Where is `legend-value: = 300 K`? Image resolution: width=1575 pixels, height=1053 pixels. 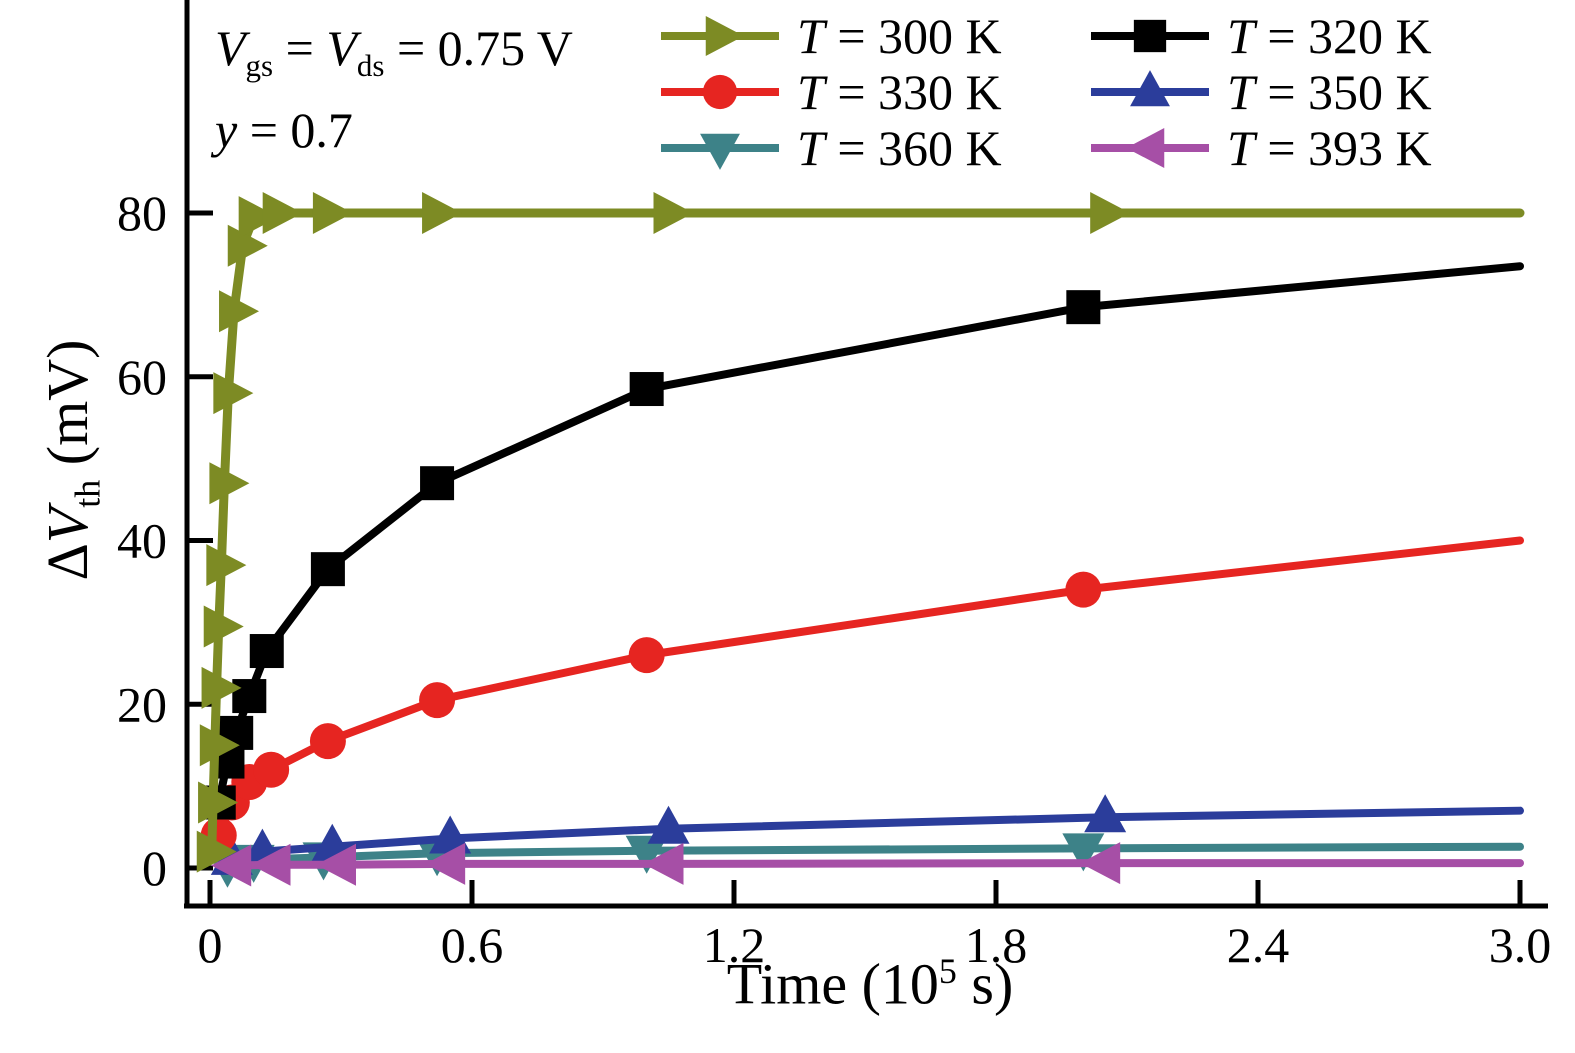
legend-value: = 300 K is located at coordinates (913, 36).